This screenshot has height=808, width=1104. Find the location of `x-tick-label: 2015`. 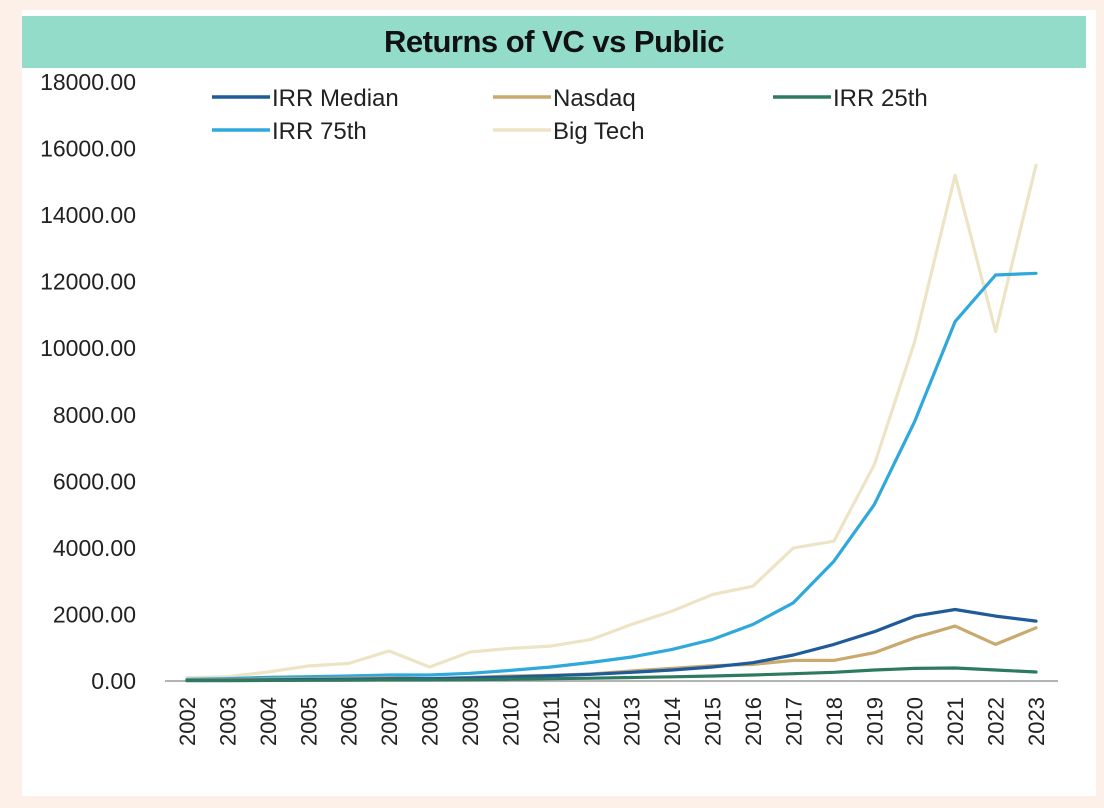

x-tick-label: 2015 is located at coordinates (713, 721).